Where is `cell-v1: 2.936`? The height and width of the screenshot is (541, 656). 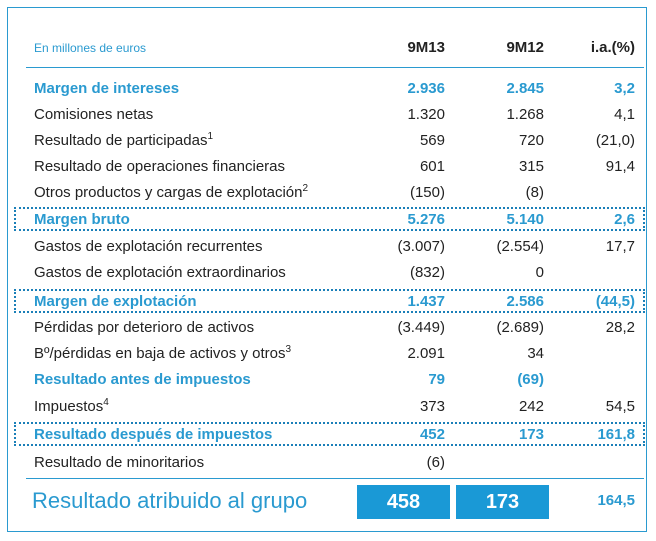
cell-v1: 2.936 is located at coordinates (426, 88).